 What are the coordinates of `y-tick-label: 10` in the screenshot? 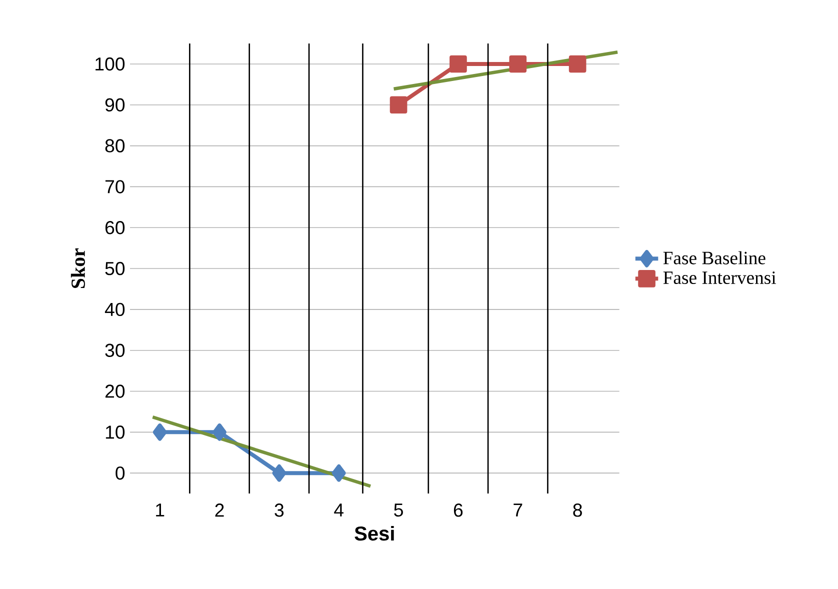 It's located at (115, 432).